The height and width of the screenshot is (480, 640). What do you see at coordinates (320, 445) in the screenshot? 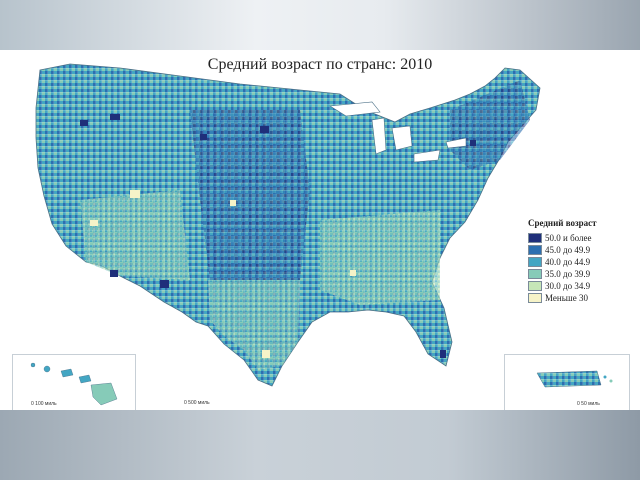
I see `slide-bottom-band` at bounding box center [320, 445].